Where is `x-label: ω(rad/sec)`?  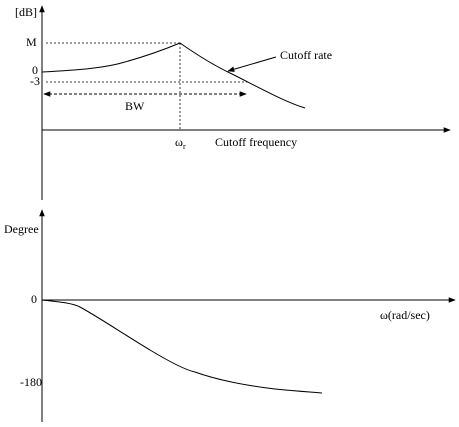
x-label: ω(rad/sec) is located at coordinates (405, 315).